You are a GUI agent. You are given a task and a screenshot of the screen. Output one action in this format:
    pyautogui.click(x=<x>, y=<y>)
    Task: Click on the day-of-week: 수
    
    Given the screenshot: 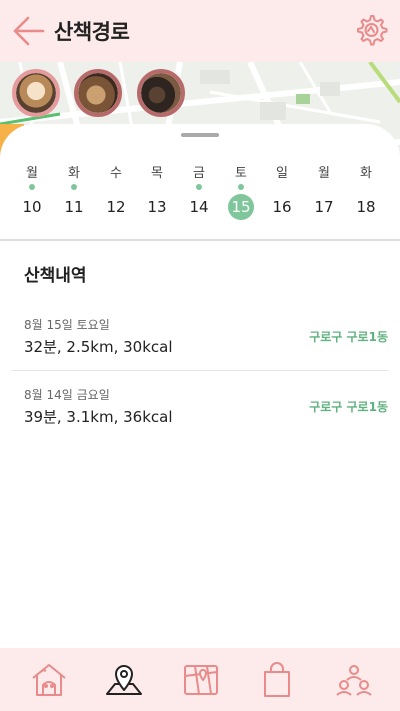 What is the action you would take?
    pyautogui.click(x=116, y=173)
    